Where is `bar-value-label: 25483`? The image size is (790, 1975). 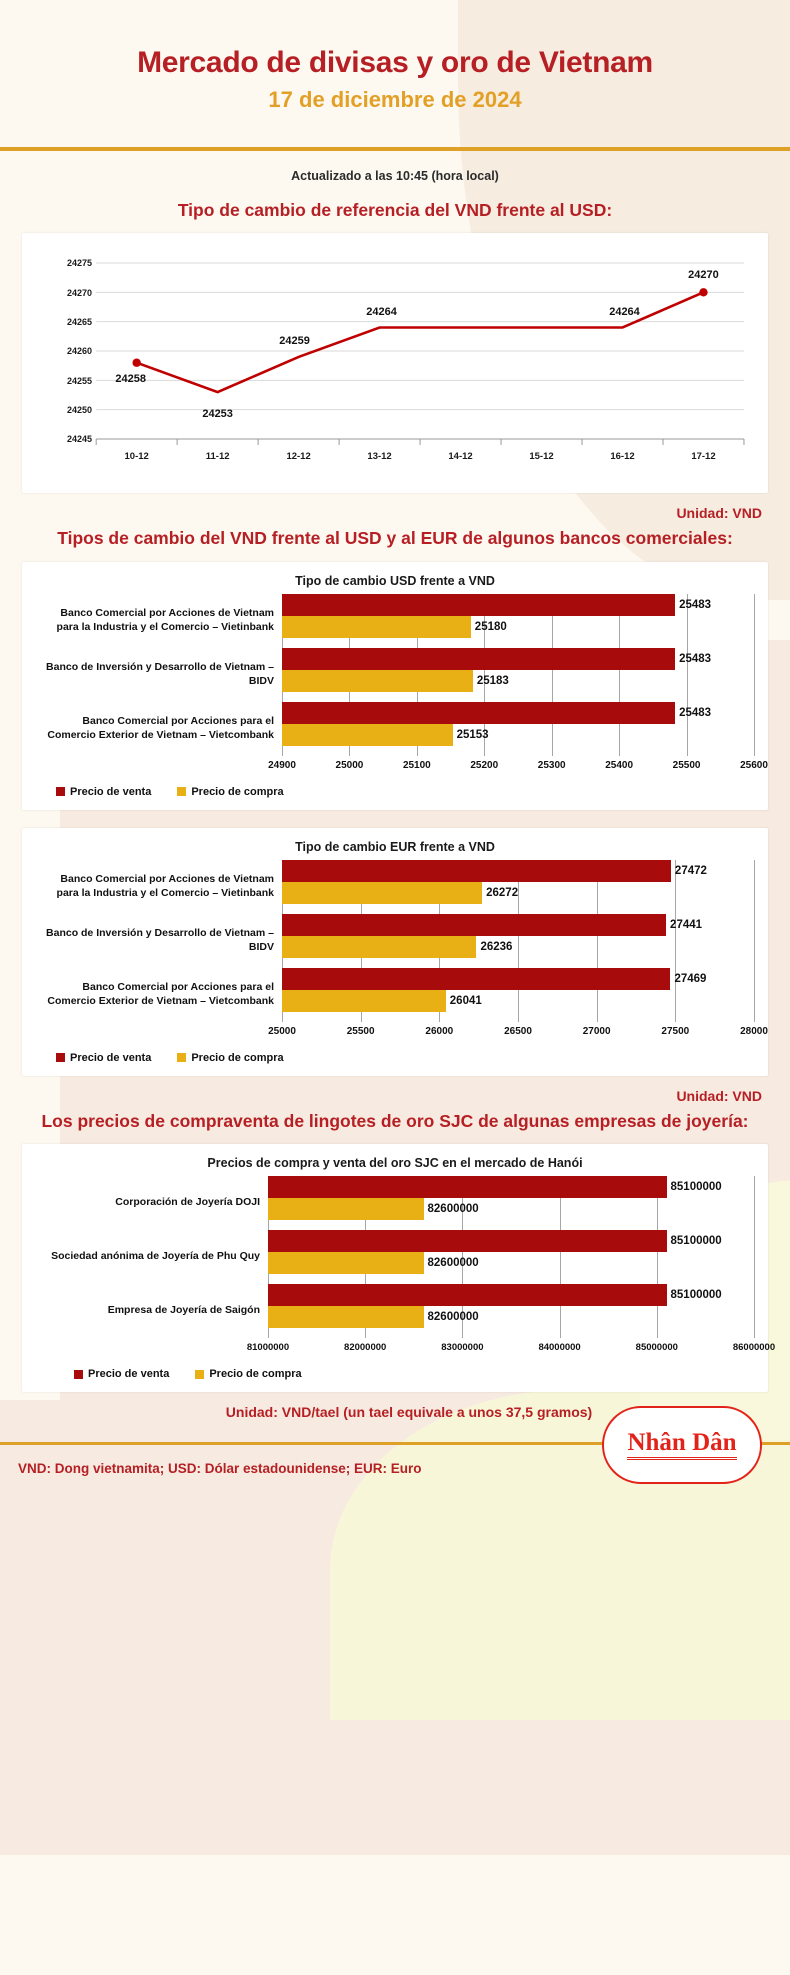
bar-value-label: 25483 is located at coordinates (695, 658).